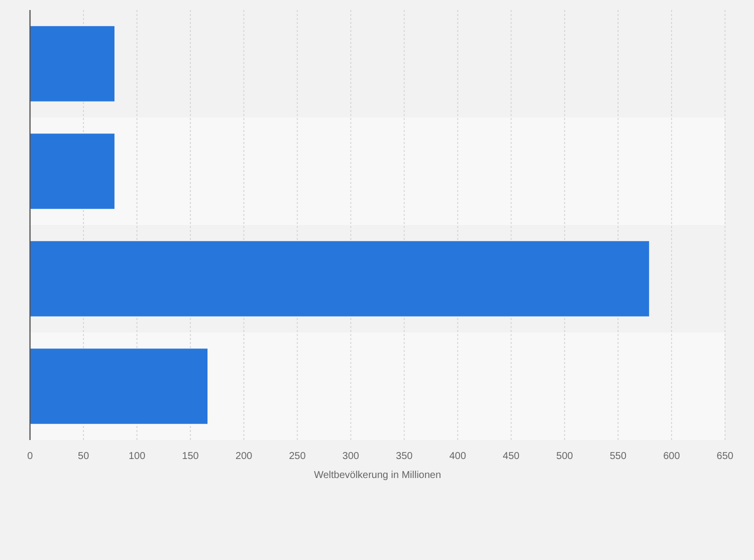 Image resolution: width=754 pixels, height=560 pixels. Describe the element at coordinates (191, 456) in the screenshot. I see `x-tick-label: 150` at that location.